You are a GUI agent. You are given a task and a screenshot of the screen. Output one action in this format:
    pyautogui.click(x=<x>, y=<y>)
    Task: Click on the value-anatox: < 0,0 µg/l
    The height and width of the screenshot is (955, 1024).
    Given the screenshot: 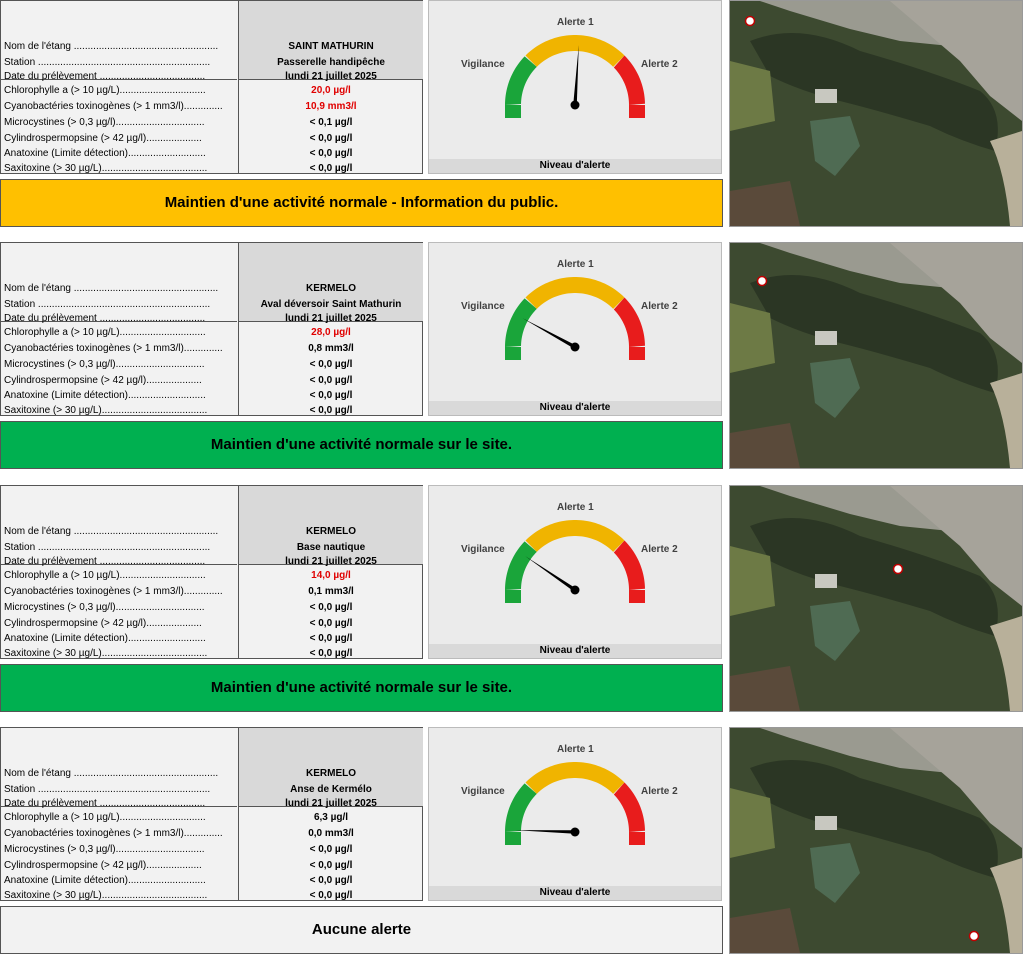 What is the action you would take?
    pyautogui.click(x=331, y=638)
    